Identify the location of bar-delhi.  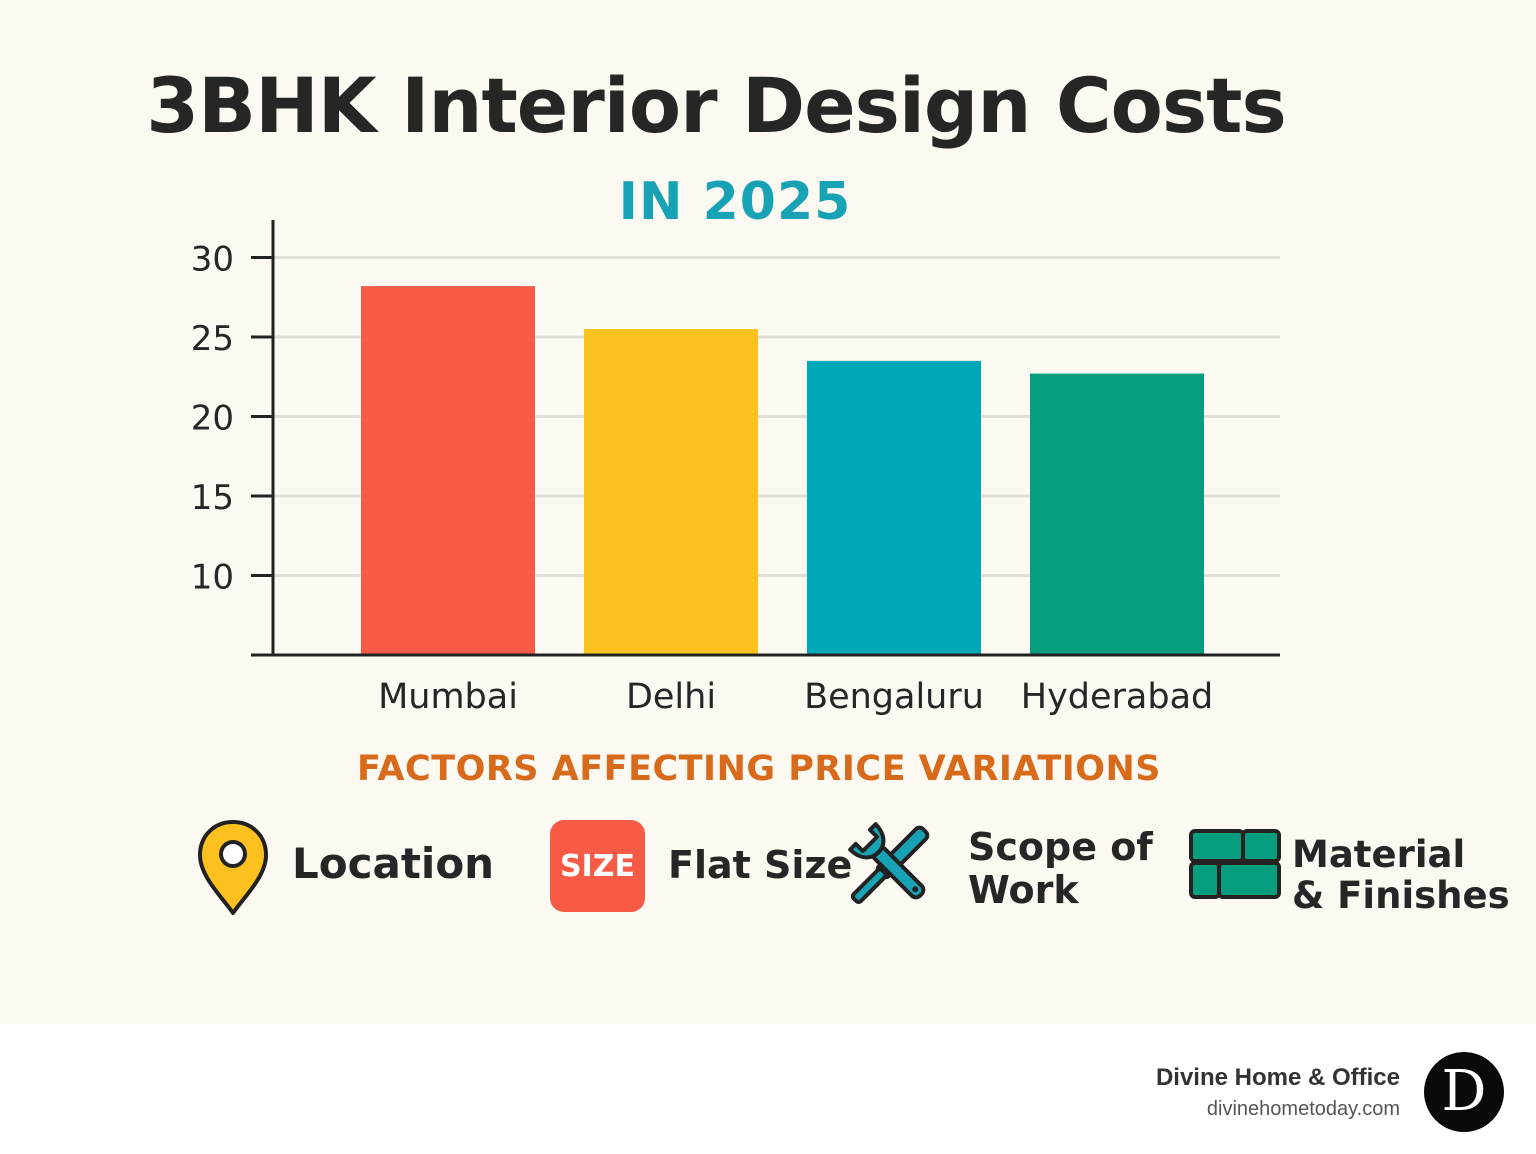
(671, 492).